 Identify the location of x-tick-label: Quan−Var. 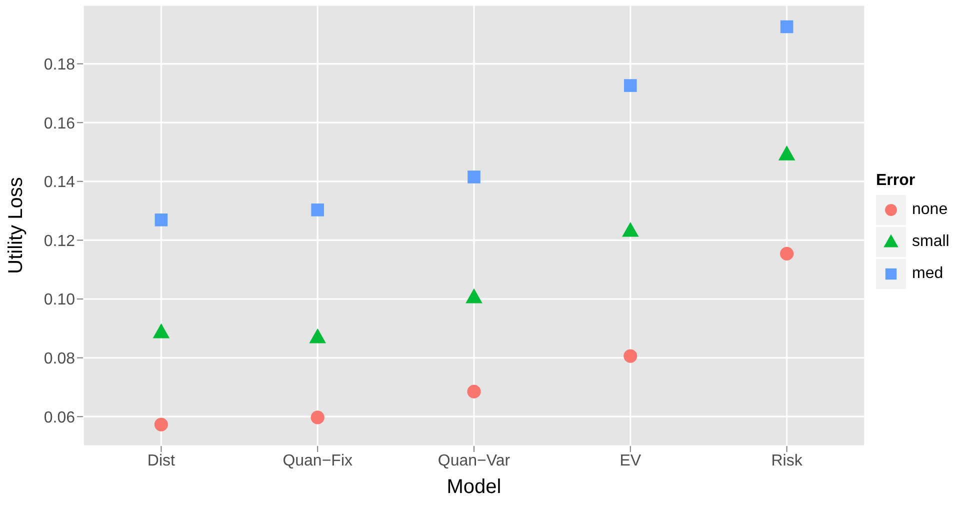
(474, 461).